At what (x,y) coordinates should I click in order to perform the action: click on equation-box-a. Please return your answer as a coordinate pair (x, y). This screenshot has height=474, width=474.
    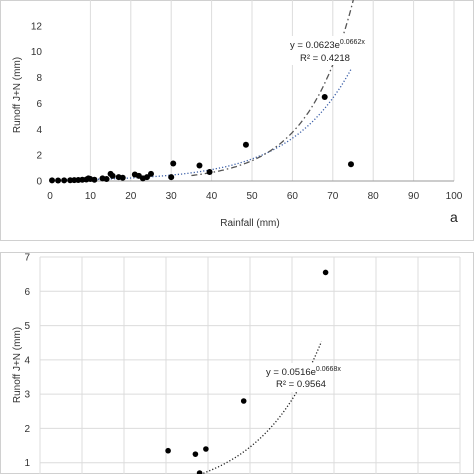
    Looking at the image, I should click on (318, 50).